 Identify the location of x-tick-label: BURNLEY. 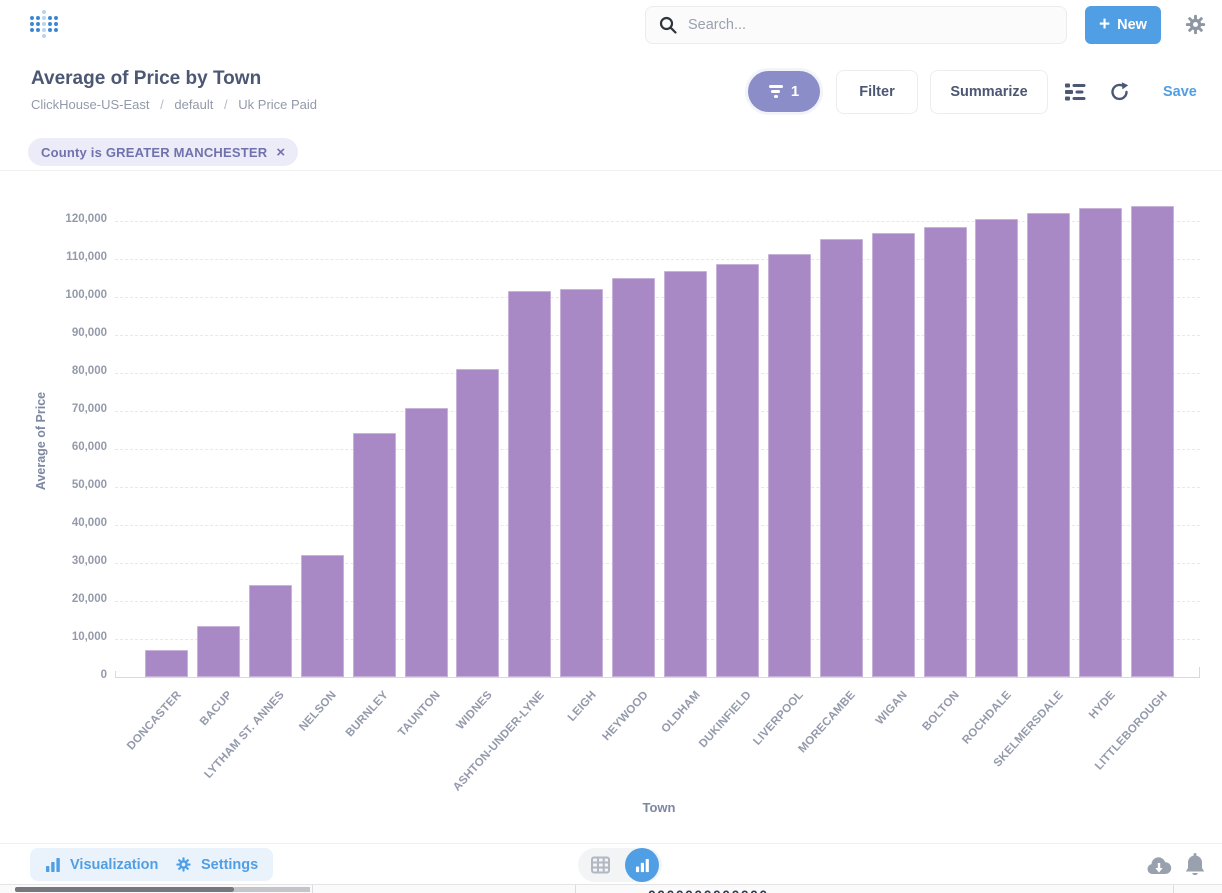
(367, 714).